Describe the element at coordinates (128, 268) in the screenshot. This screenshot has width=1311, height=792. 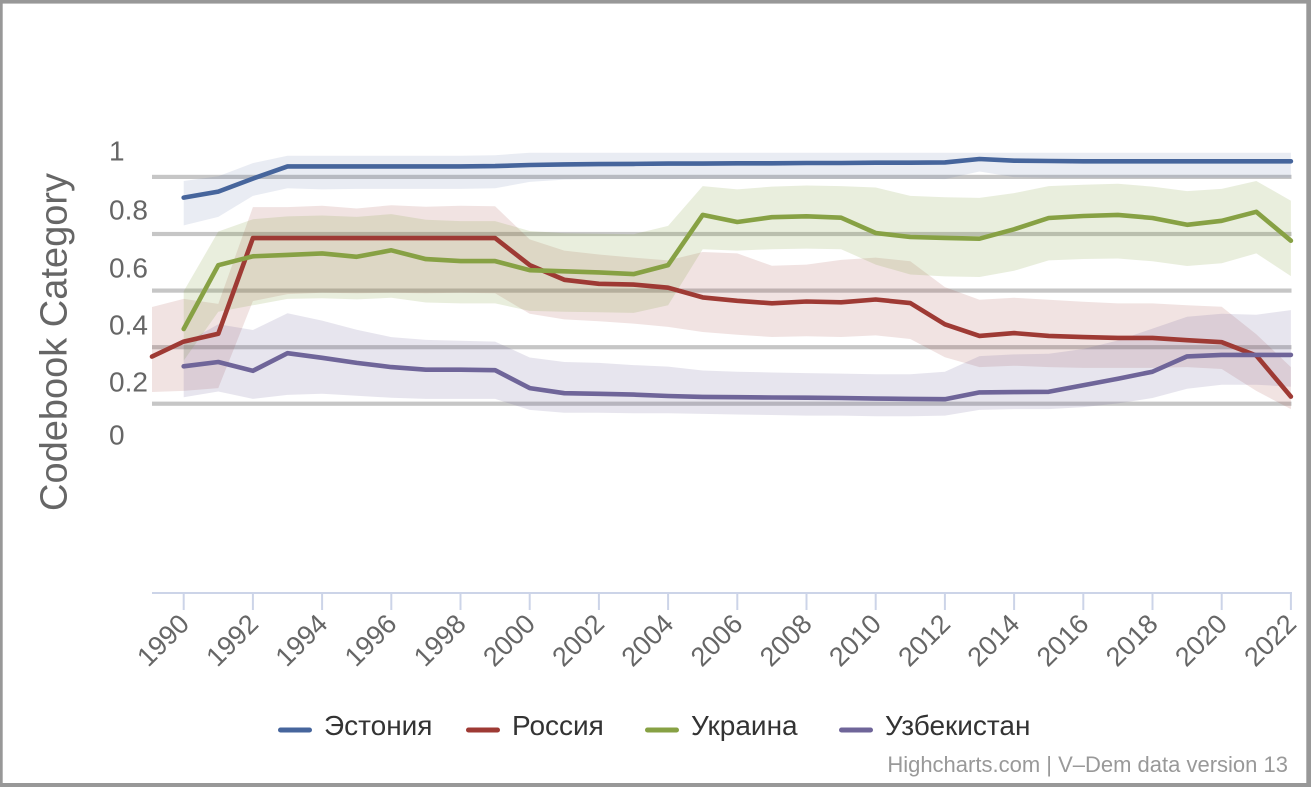
I see `svg-text: 0.6` at that location.